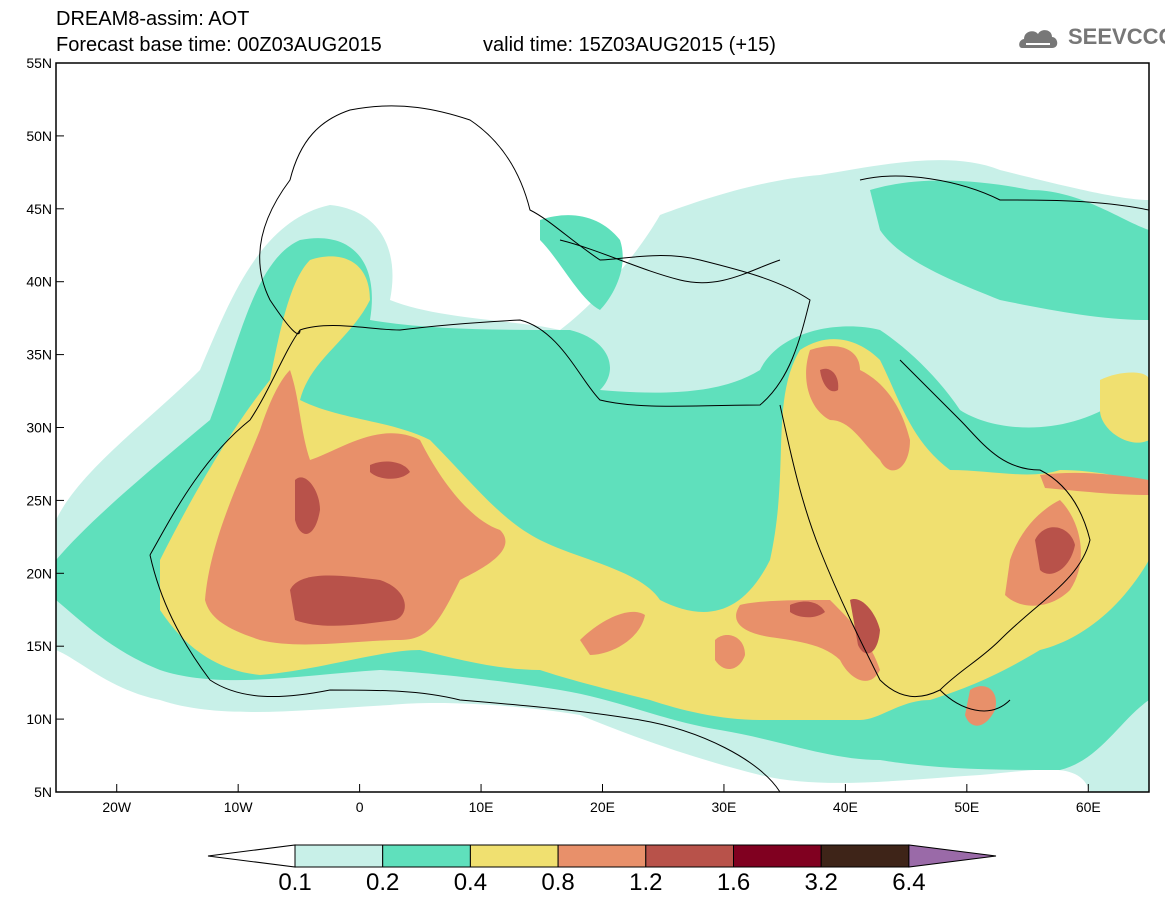 The image size is (1165, 905). Describe the element at coordinates (39, 136) in the screenshot. I see `lat-tick-label: 50N` at that location.